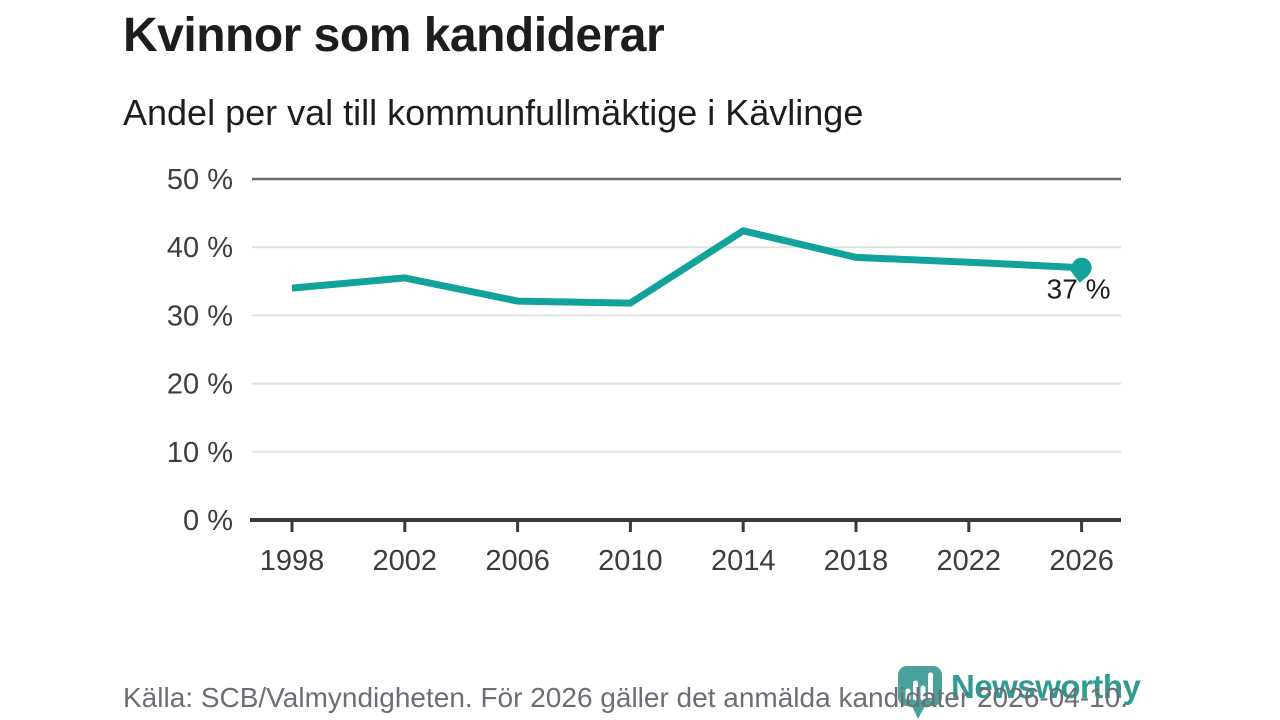  I want to click on y-tick-label: 50 %, so click(200, 180).